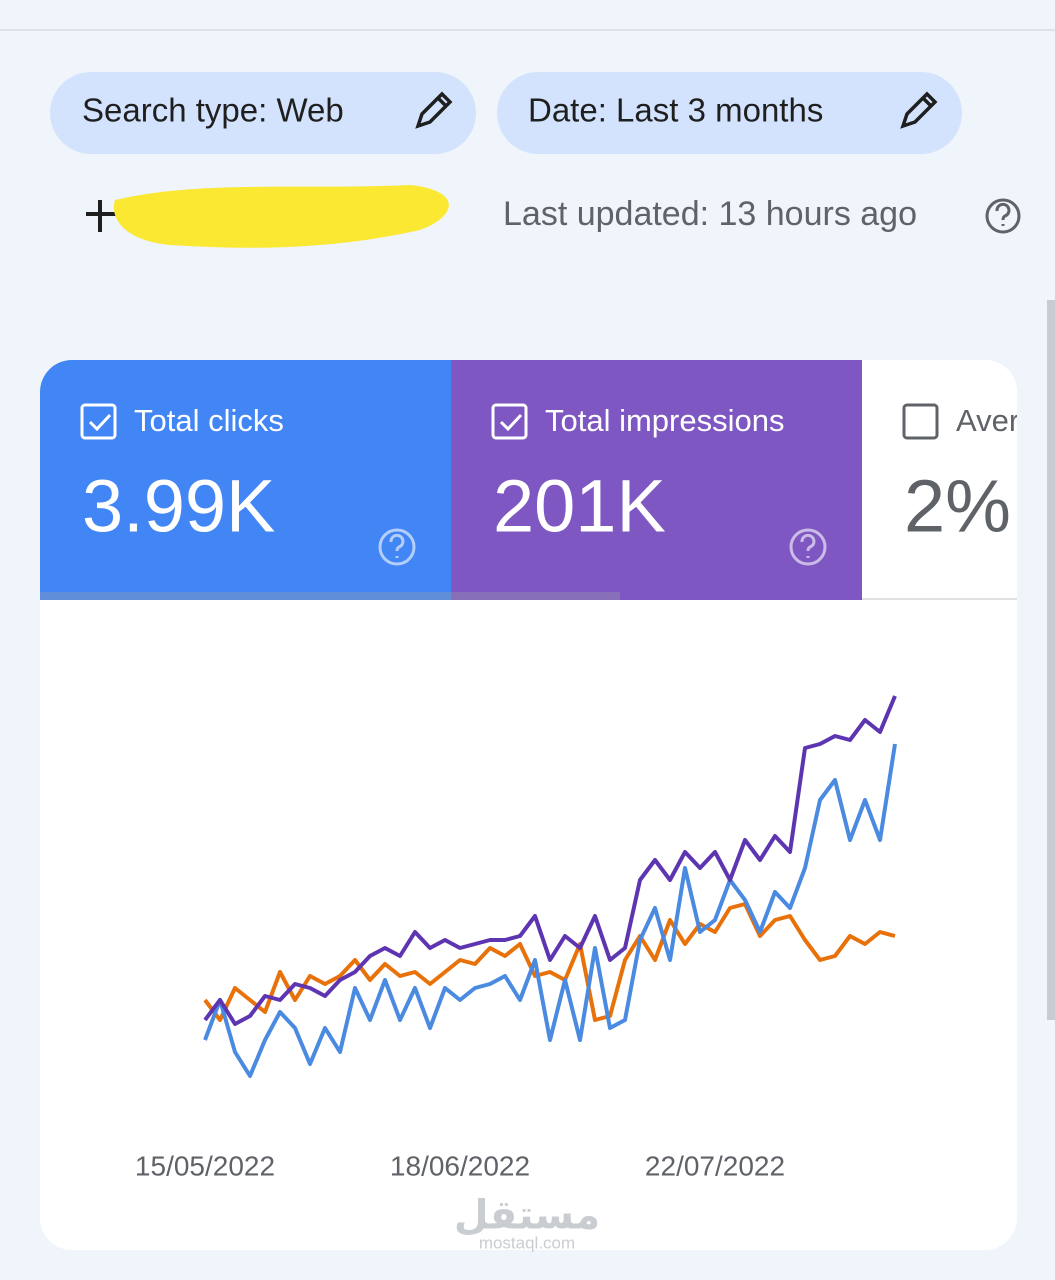  Describe the element at coordinates (579, 506) in the screenshot. I see `metric-value: 201K` at that location.